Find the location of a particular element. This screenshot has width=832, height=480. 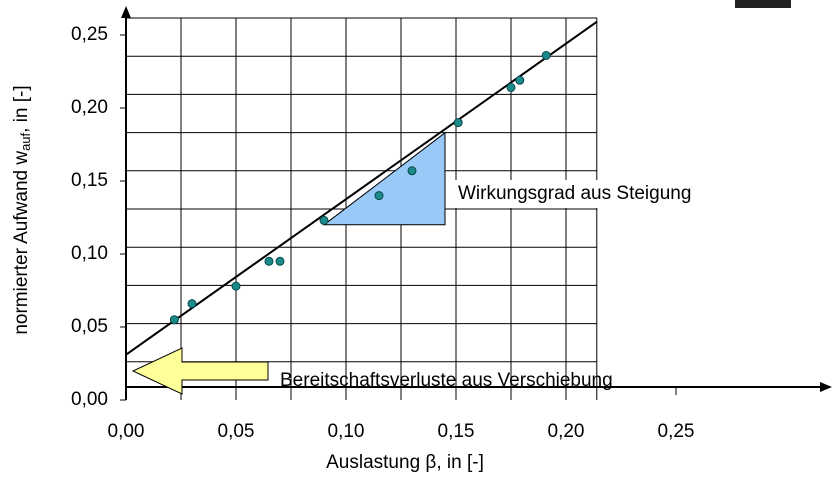

y-label-main: normierter Aufwand w is located at coordinates (21, 243).